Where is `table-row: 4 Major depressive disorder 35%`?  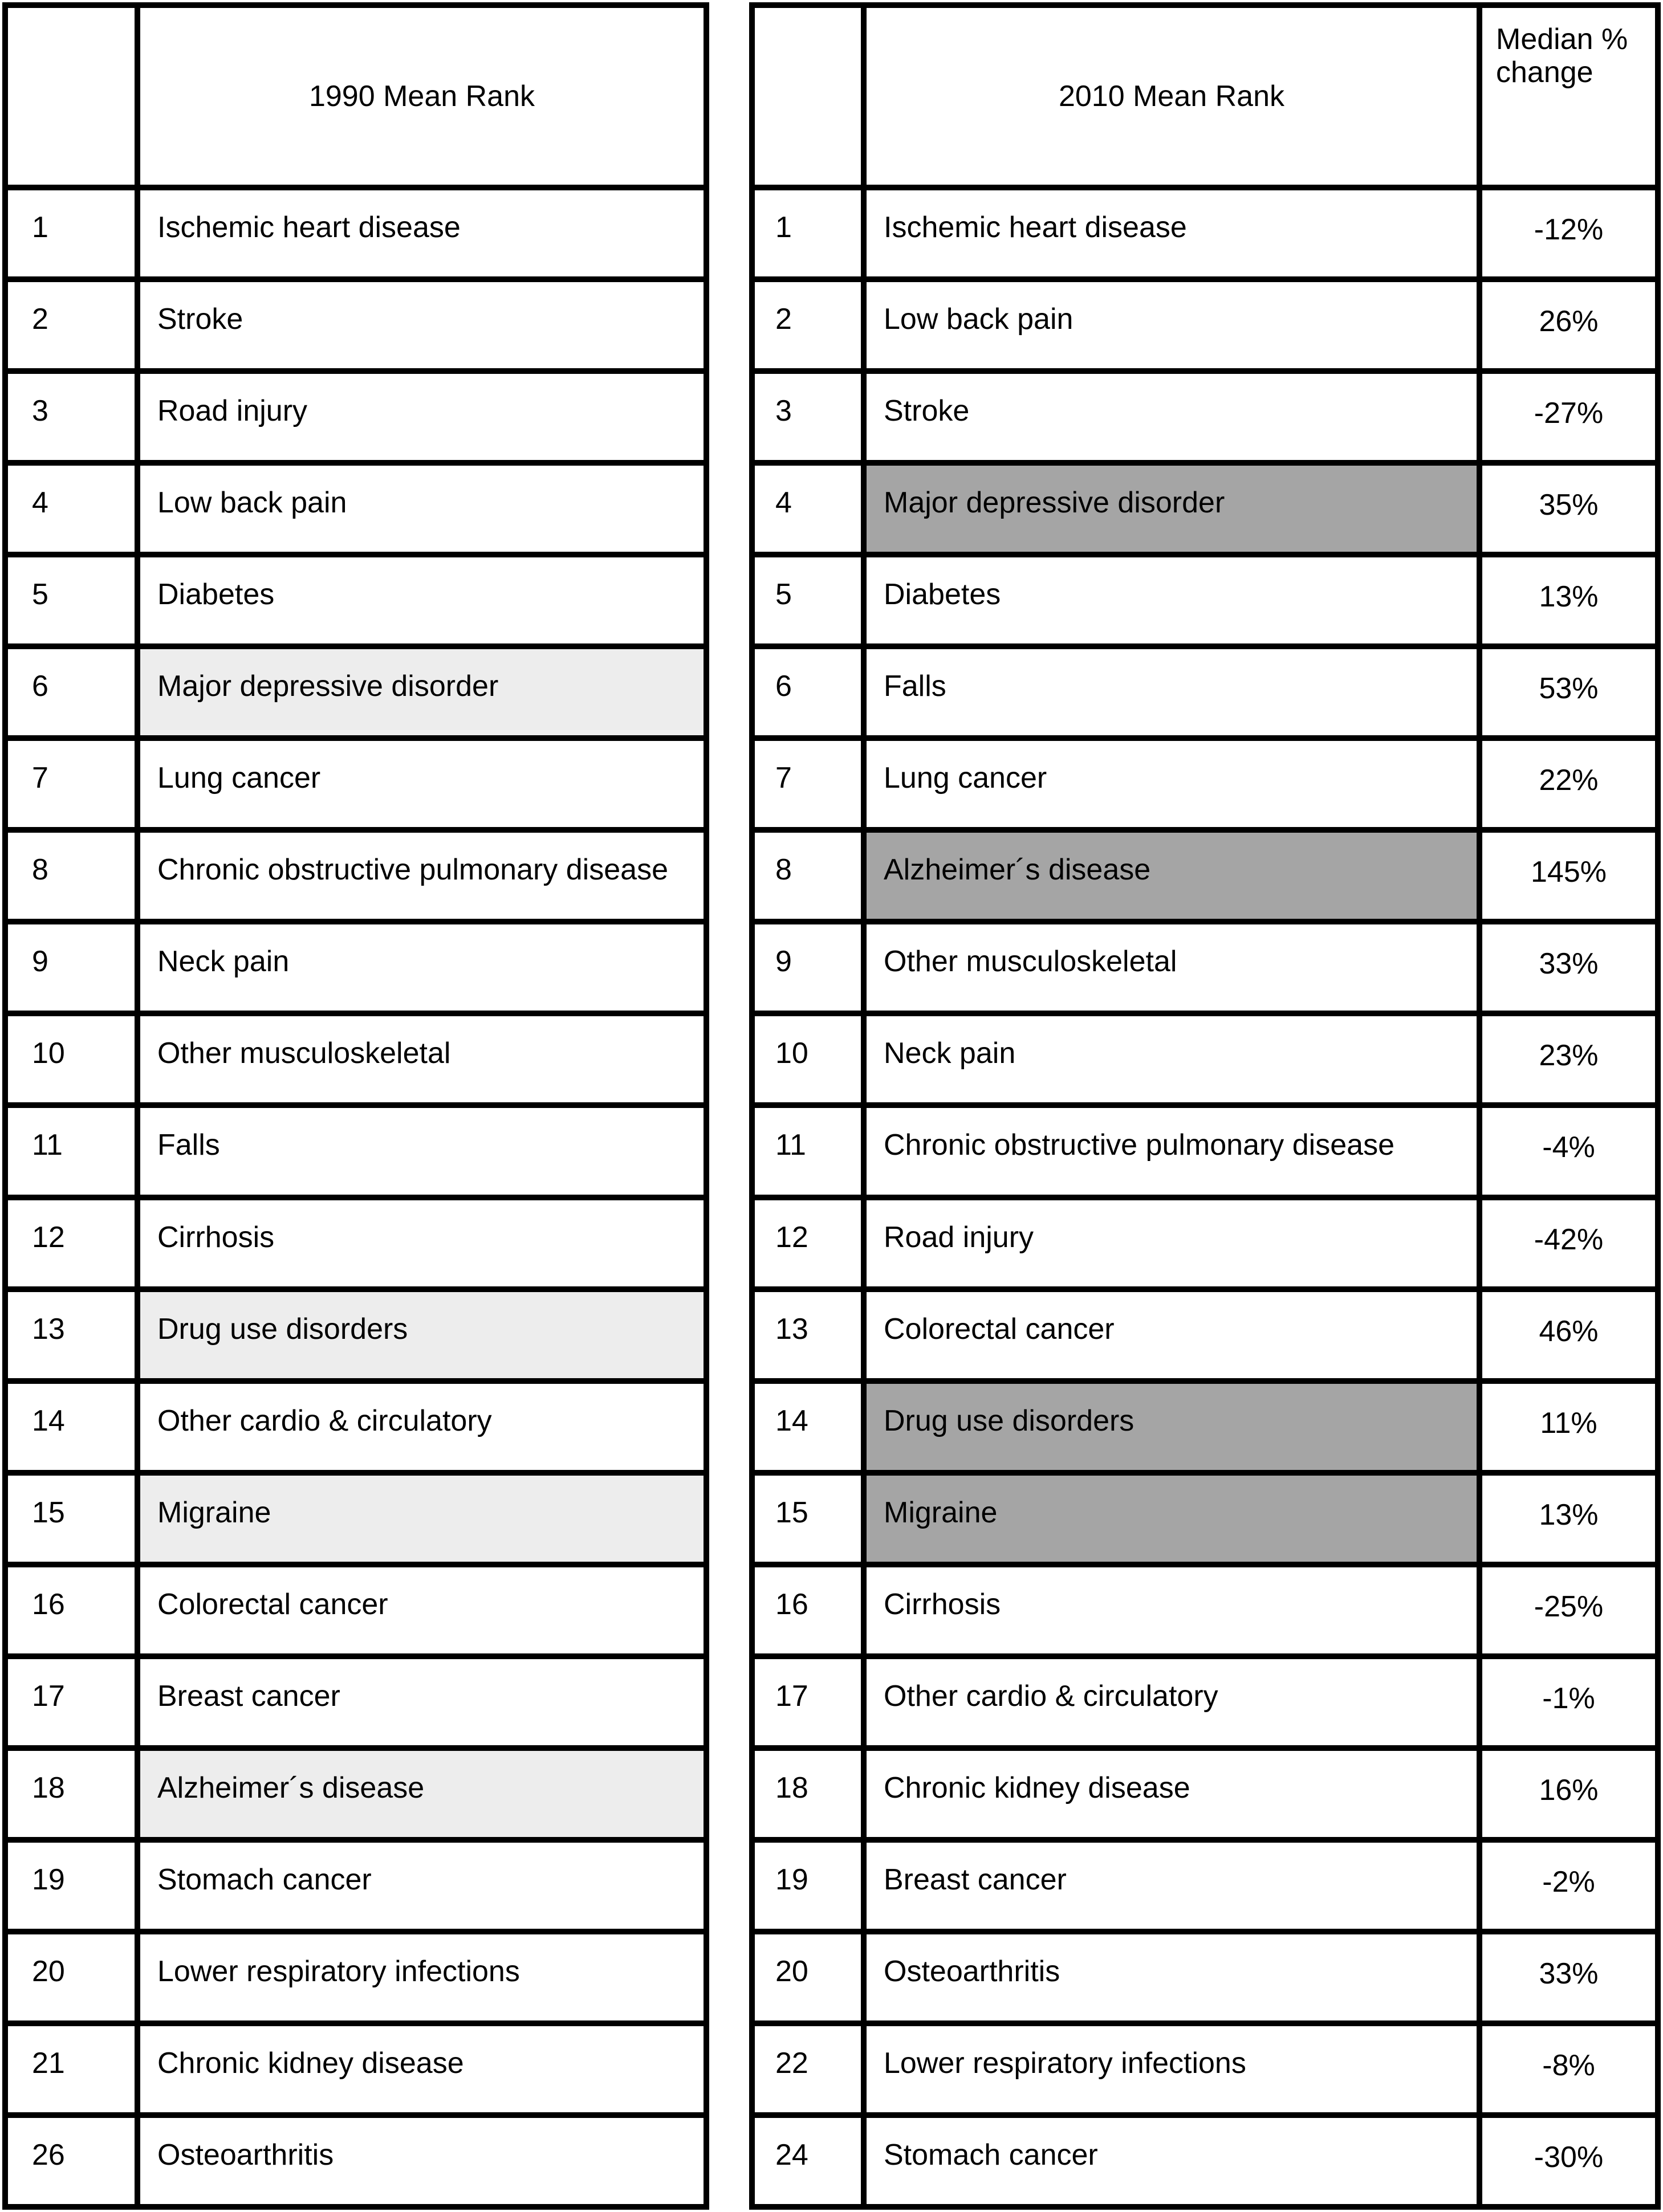
table-row: 4 Major depressive disorder 35% is located at coordinates (1205, 512).